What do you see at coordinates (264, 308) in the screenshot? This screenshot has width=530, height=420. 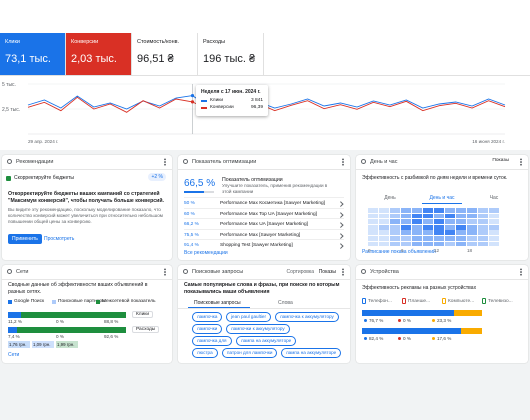 I see `tab-line` at bounding box center [264, 308].